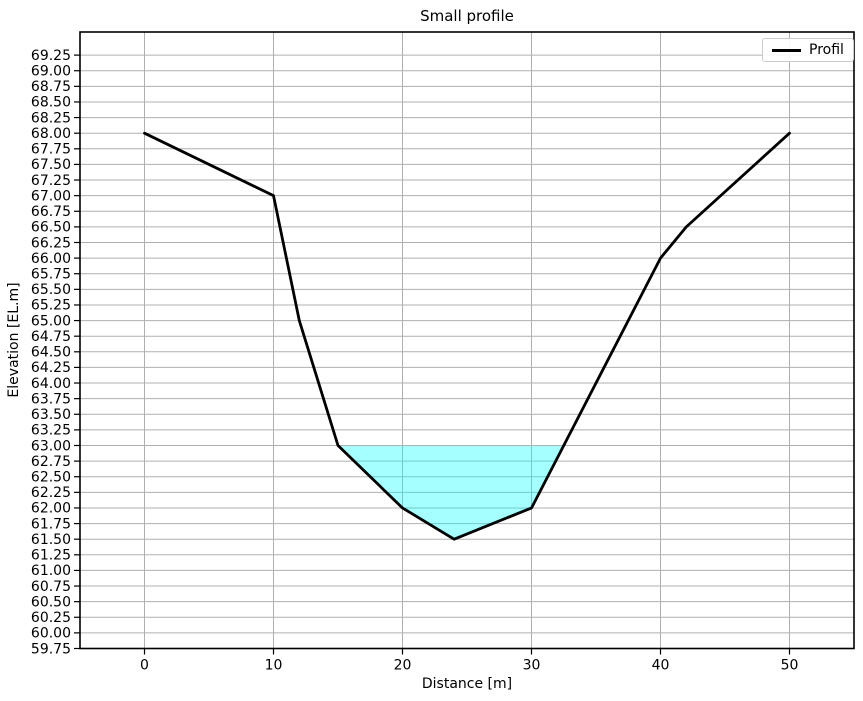  Describe the element at coordinates (51, 649) in the screenshot. I see `y-tick-label: 59.75` at that location.